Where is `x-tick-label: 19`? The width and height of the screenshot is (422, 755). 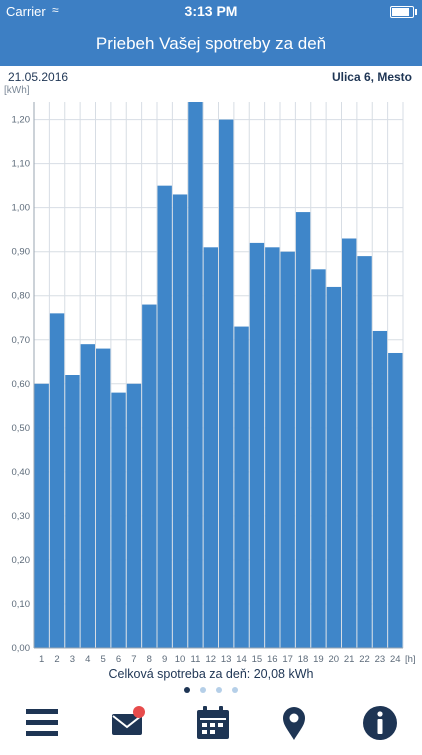
x-tick-label: 19 is located at coordinates (318, 659).